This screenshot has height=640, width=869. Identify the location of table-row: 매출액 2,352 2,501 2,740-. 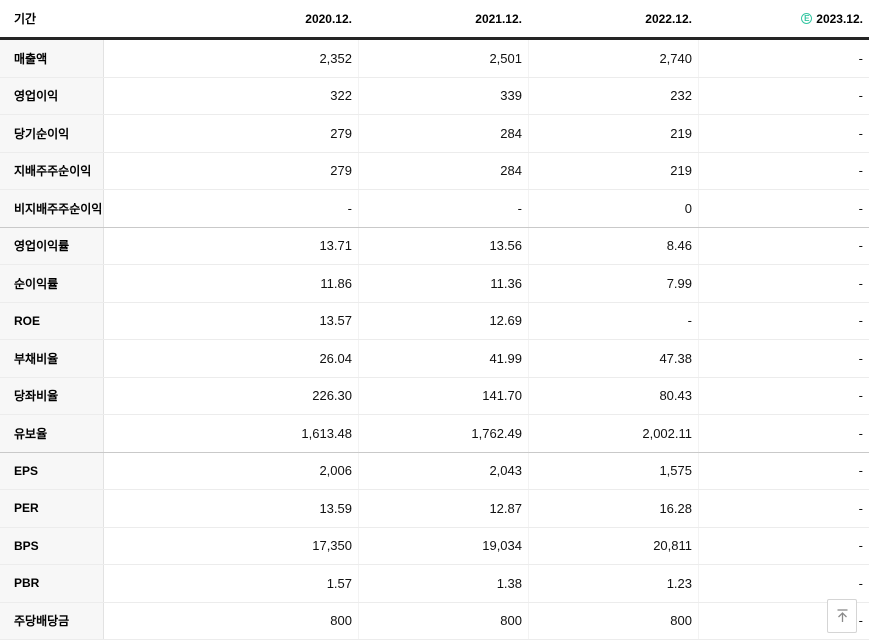
(434, 59).